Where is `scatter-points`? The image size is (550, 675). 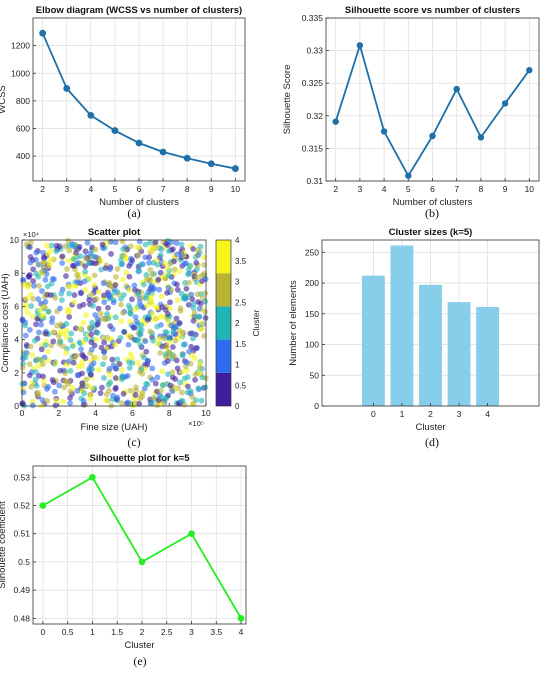 scatter-points is located at coordinates (114, 323).